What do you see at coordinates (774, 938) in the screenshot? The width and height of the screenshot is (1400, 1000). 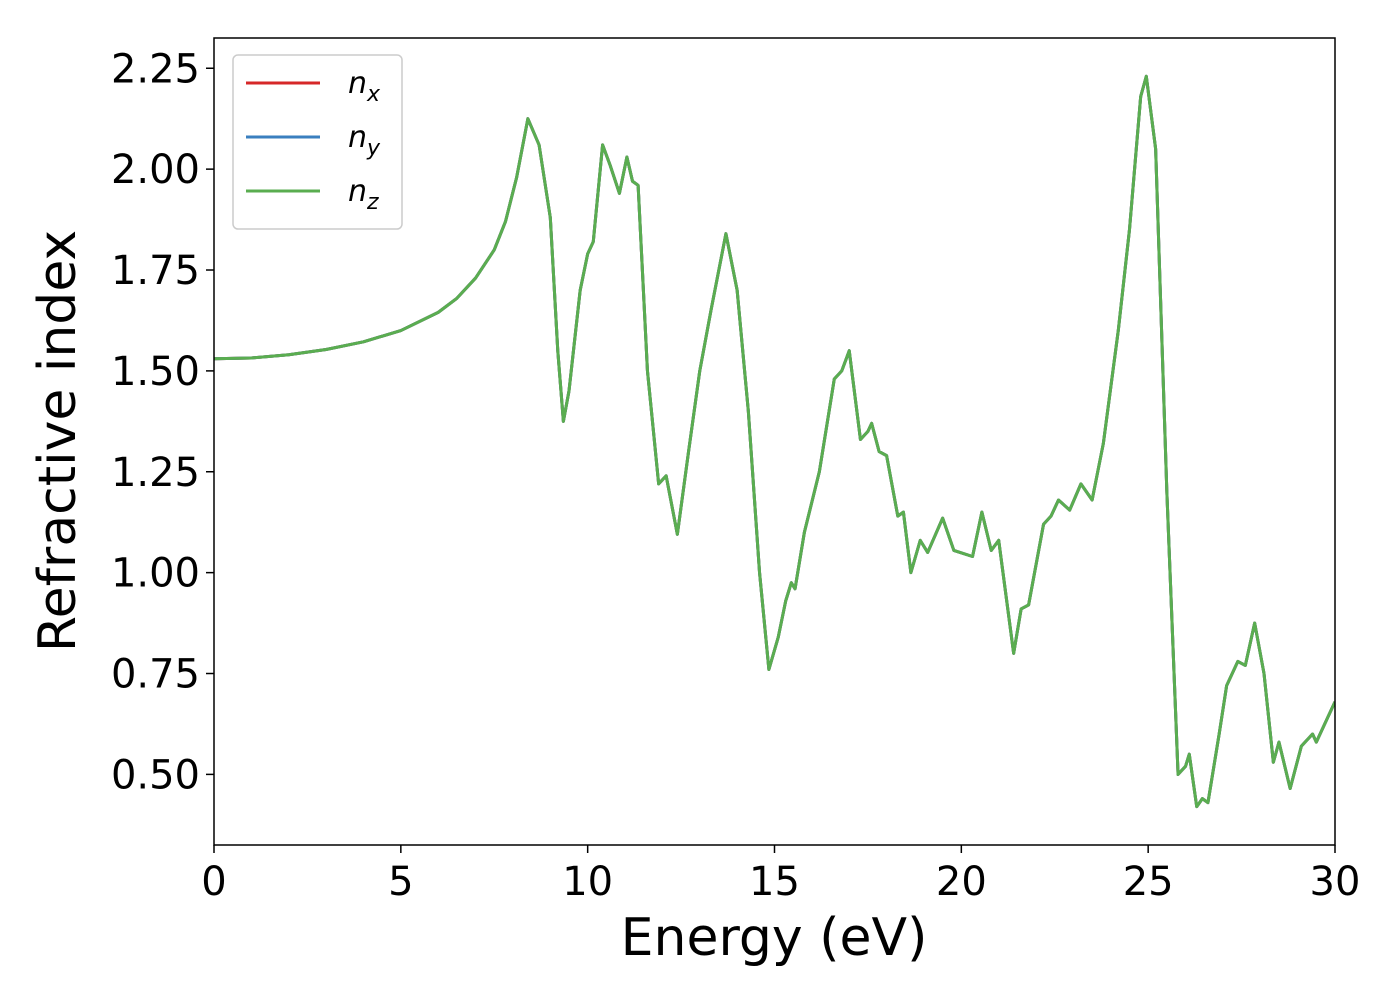 I see `x-axis-label: Energy (eV)` at bounding box center [774, 938].